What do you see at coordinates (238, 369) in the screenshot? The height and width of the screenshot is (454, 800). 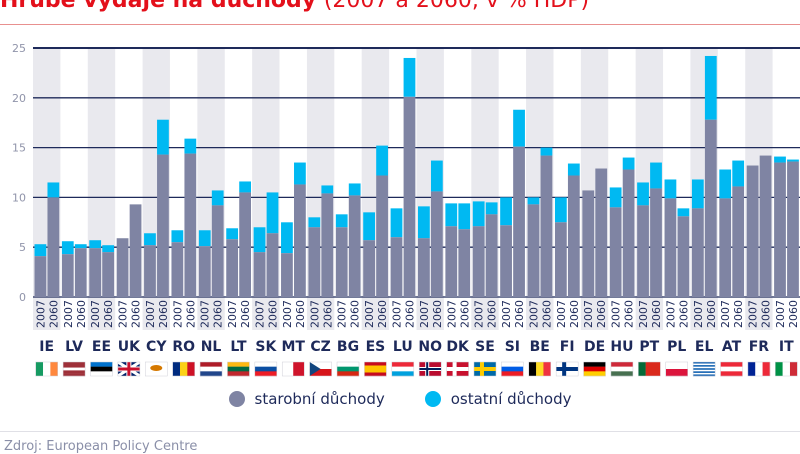 I see `flag-LT-icon` at bounding box center [238, 369].